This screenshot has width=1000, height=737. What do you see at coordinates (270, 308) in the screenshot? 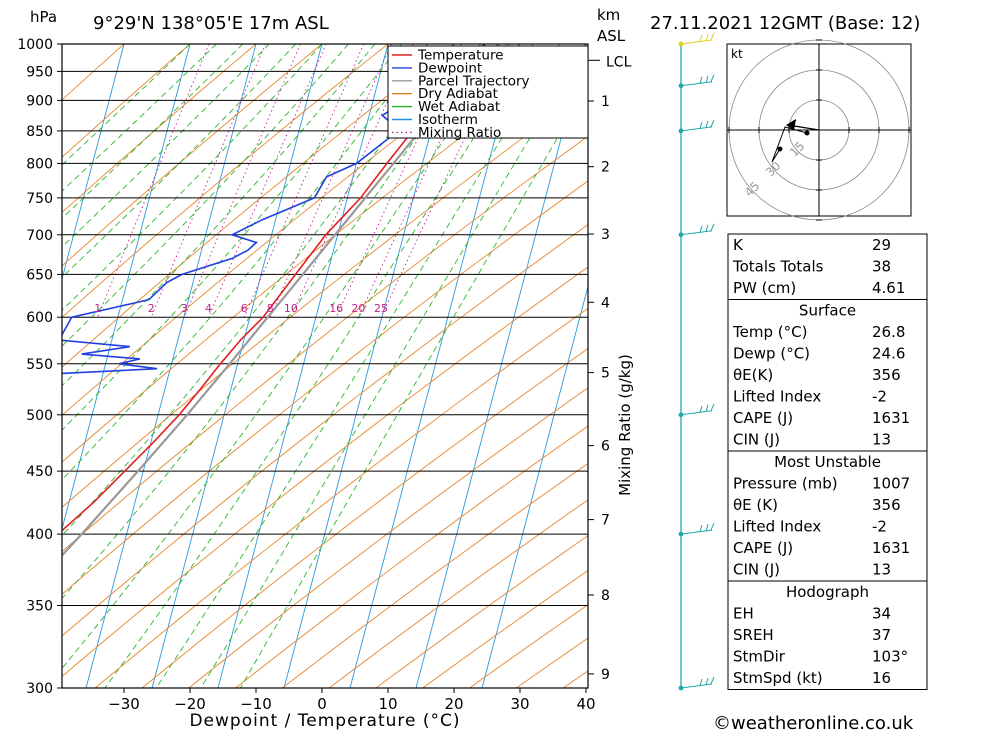
I see `mixing-ratio-label: 8` at bounding box center [270, 308].